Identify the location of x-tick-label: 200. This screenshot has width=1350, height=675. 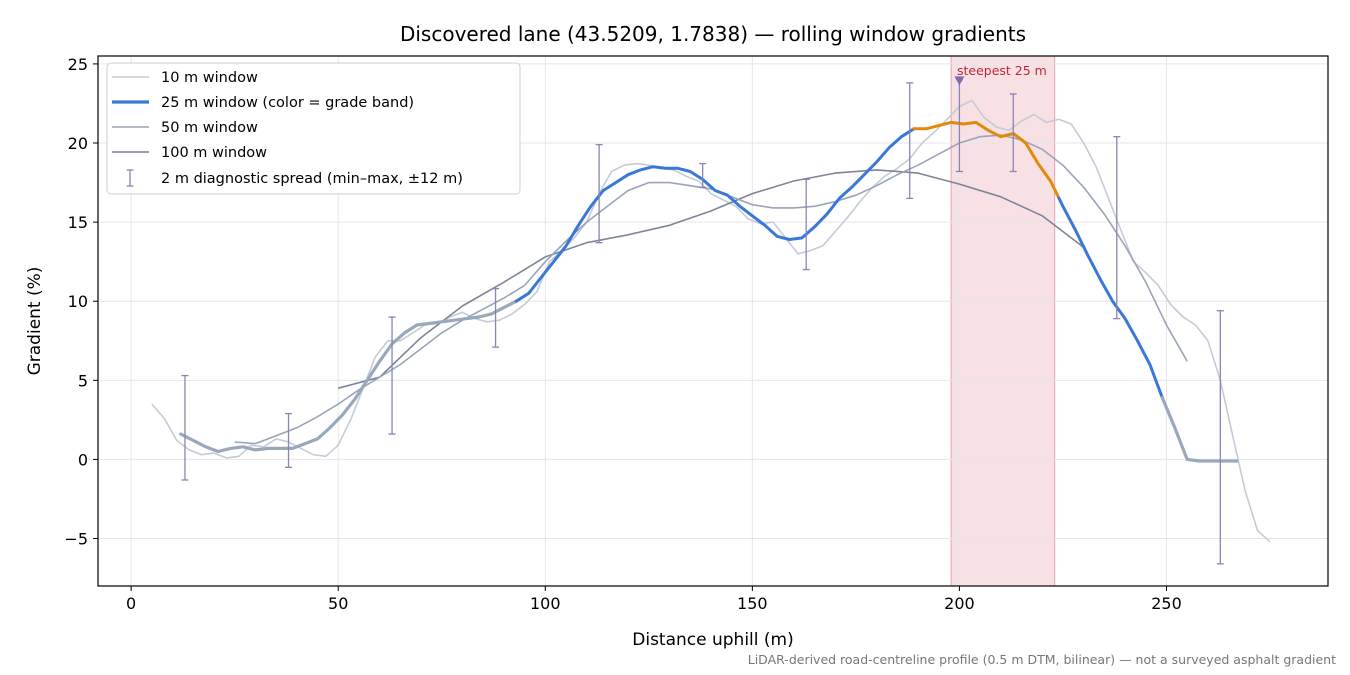
(959, 603).